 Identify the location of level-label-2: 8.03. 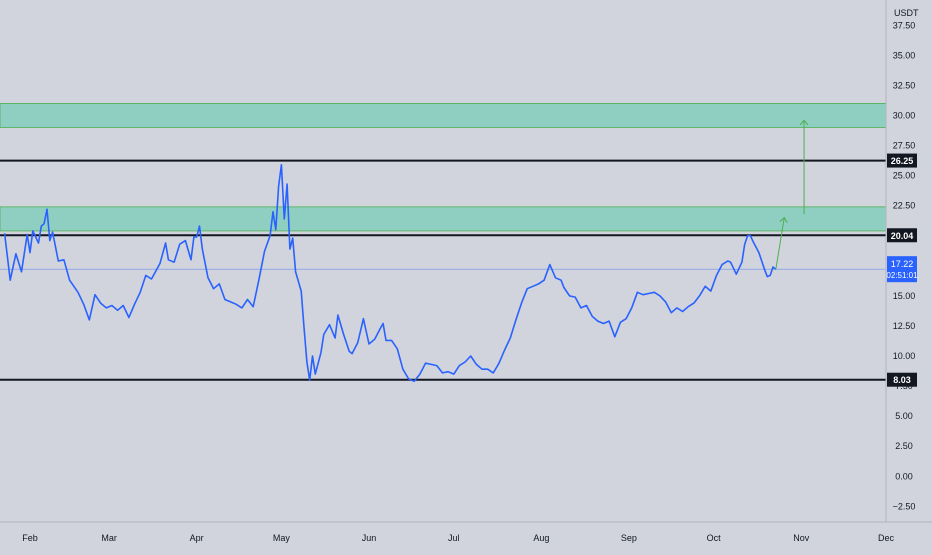
(902, 380).